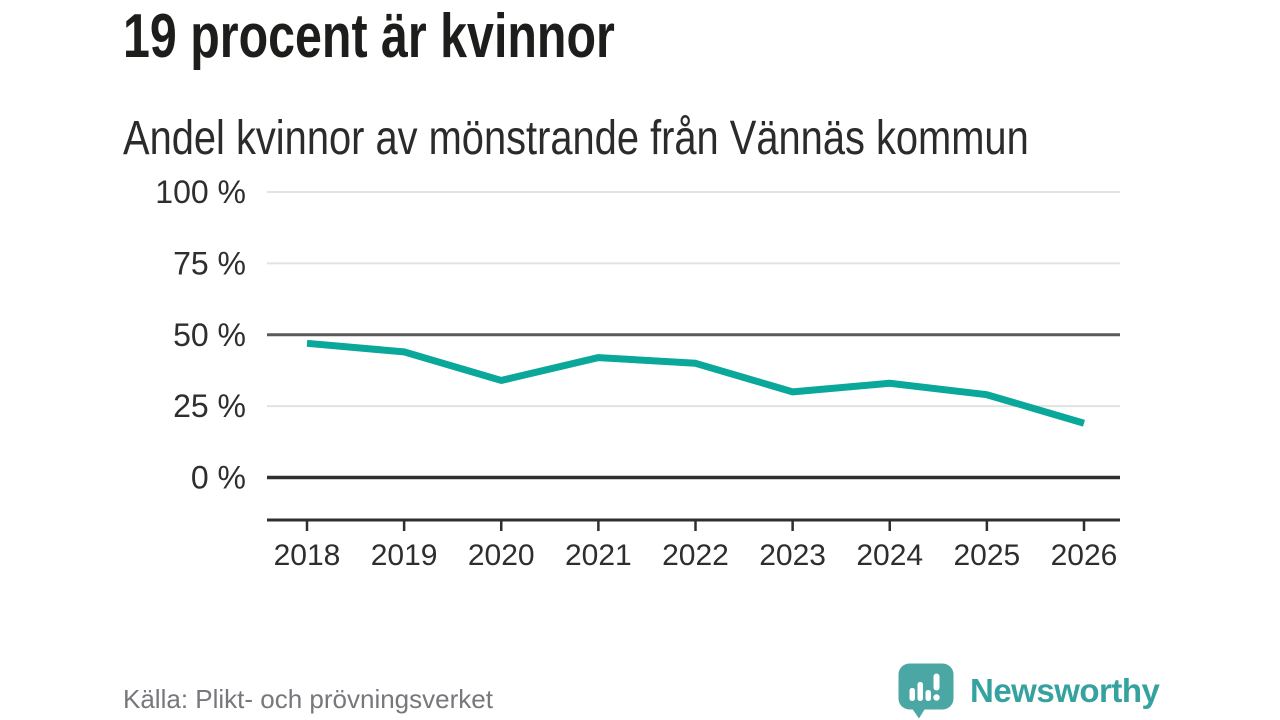 The image size is (1280, 720). What do you see at coordinates (924, 687) in the screenshot?
I see `logo-bars` at bounding box center [924, 687].